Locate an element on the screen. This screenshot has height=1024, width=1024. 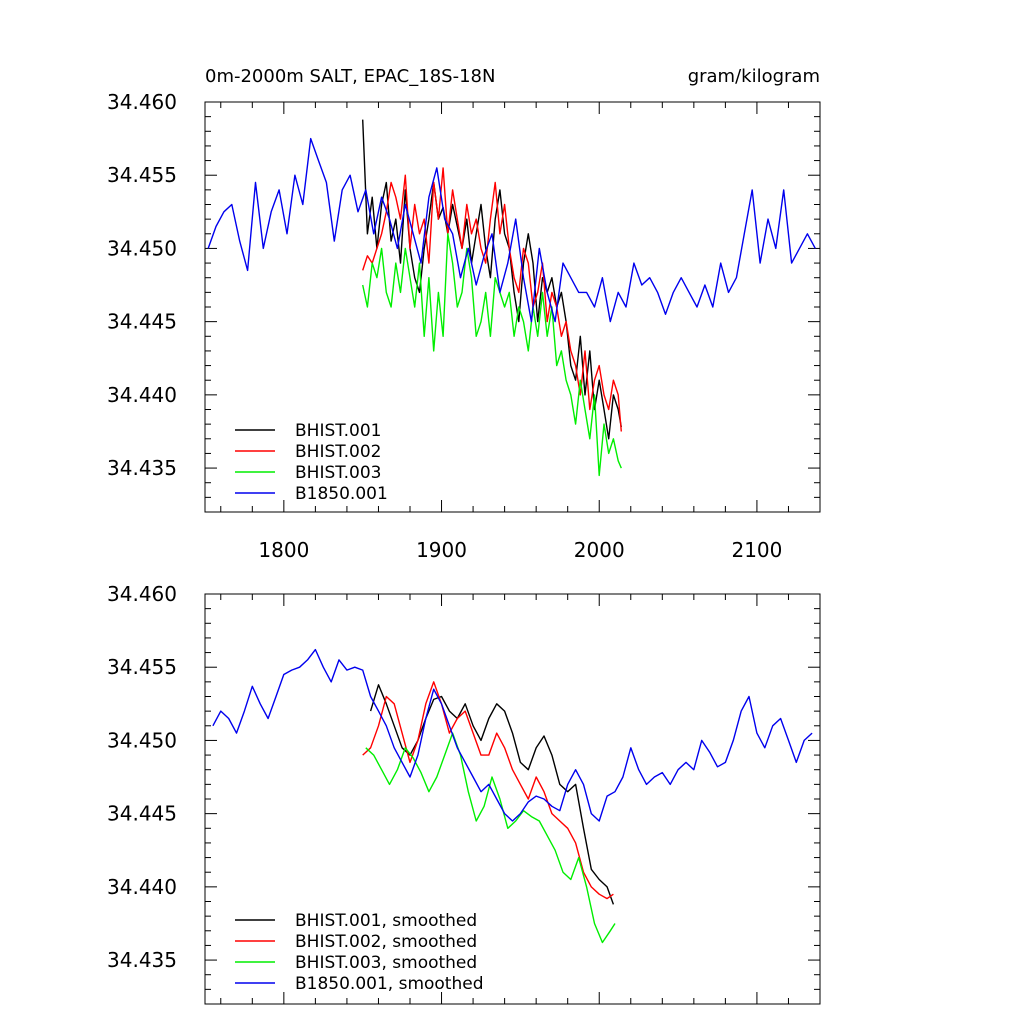
series-line-b1850-001-smoothed is located at coordinates (512, 735).